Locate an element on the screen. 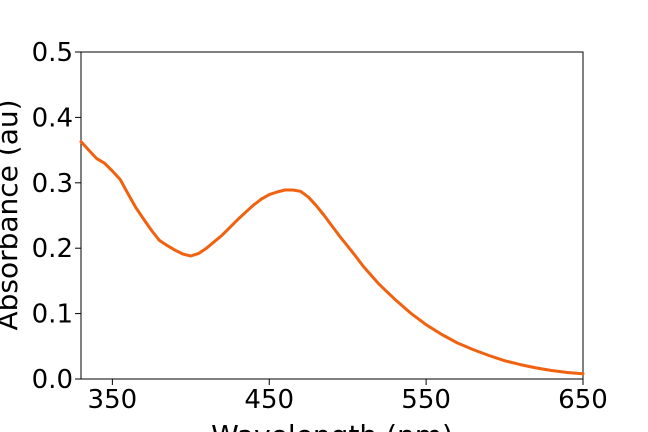 The height and width of the screenshot is (432, 648). y-tick-label: 0.5 is located at coordinates (52, 53).